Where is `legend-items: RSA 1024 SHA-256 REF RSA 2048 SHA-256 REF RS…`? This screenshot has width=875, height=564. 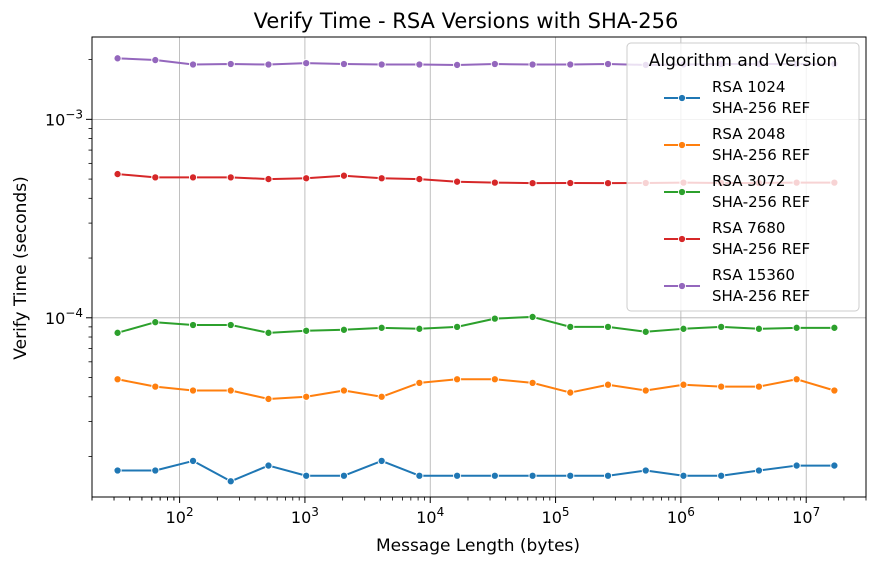
legend-items: RSA 1024 SHA-256 REF RSA 2048 SHA-256 REF RS… is located at coordinates (737, 191).